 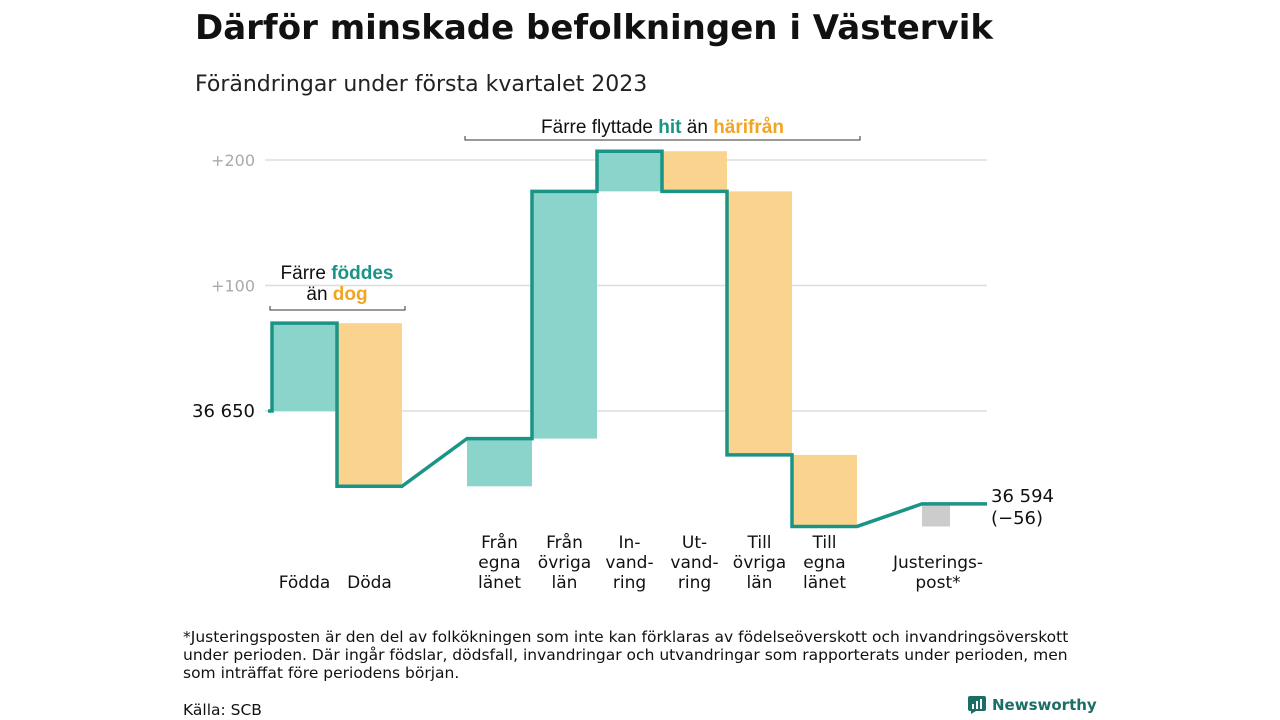 I want to click on x-tick-label: Ut-vand-ring, so click(x=694, y=563).